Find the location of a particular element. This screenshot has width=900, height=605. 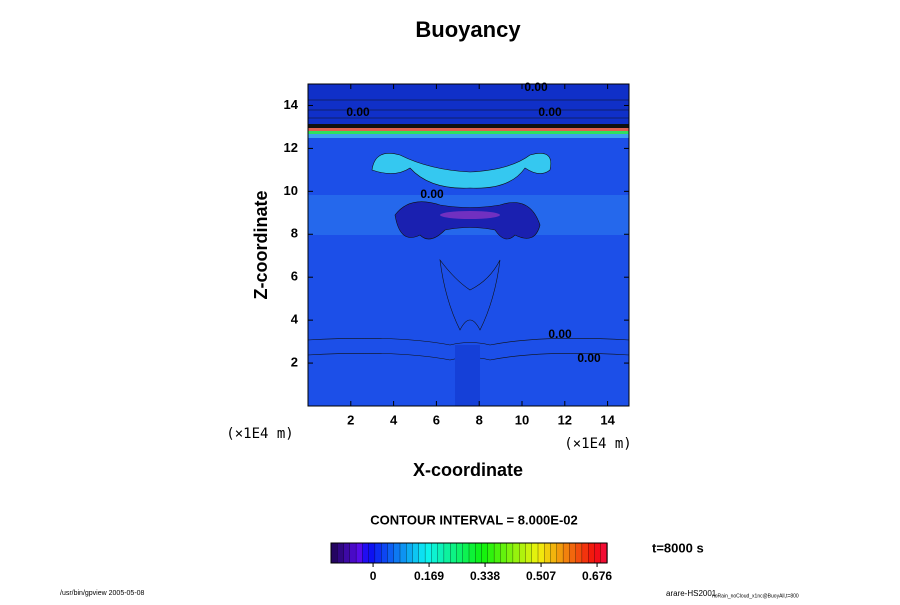

x-tick-label: 8 is located at coordinates (479, 419).